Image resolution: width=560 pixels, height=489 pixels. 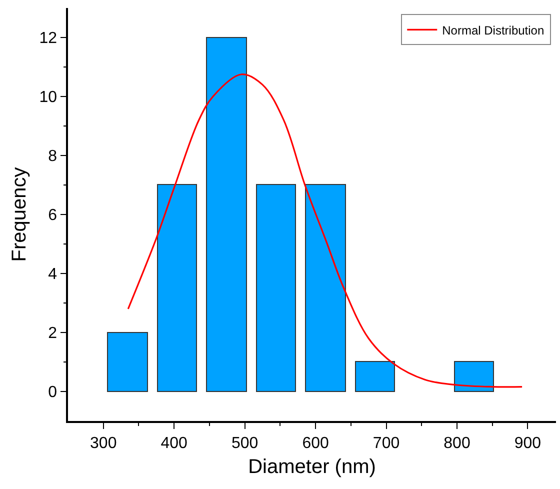 I want to click on y-tick-label: 2, so click(x=53, y=333).